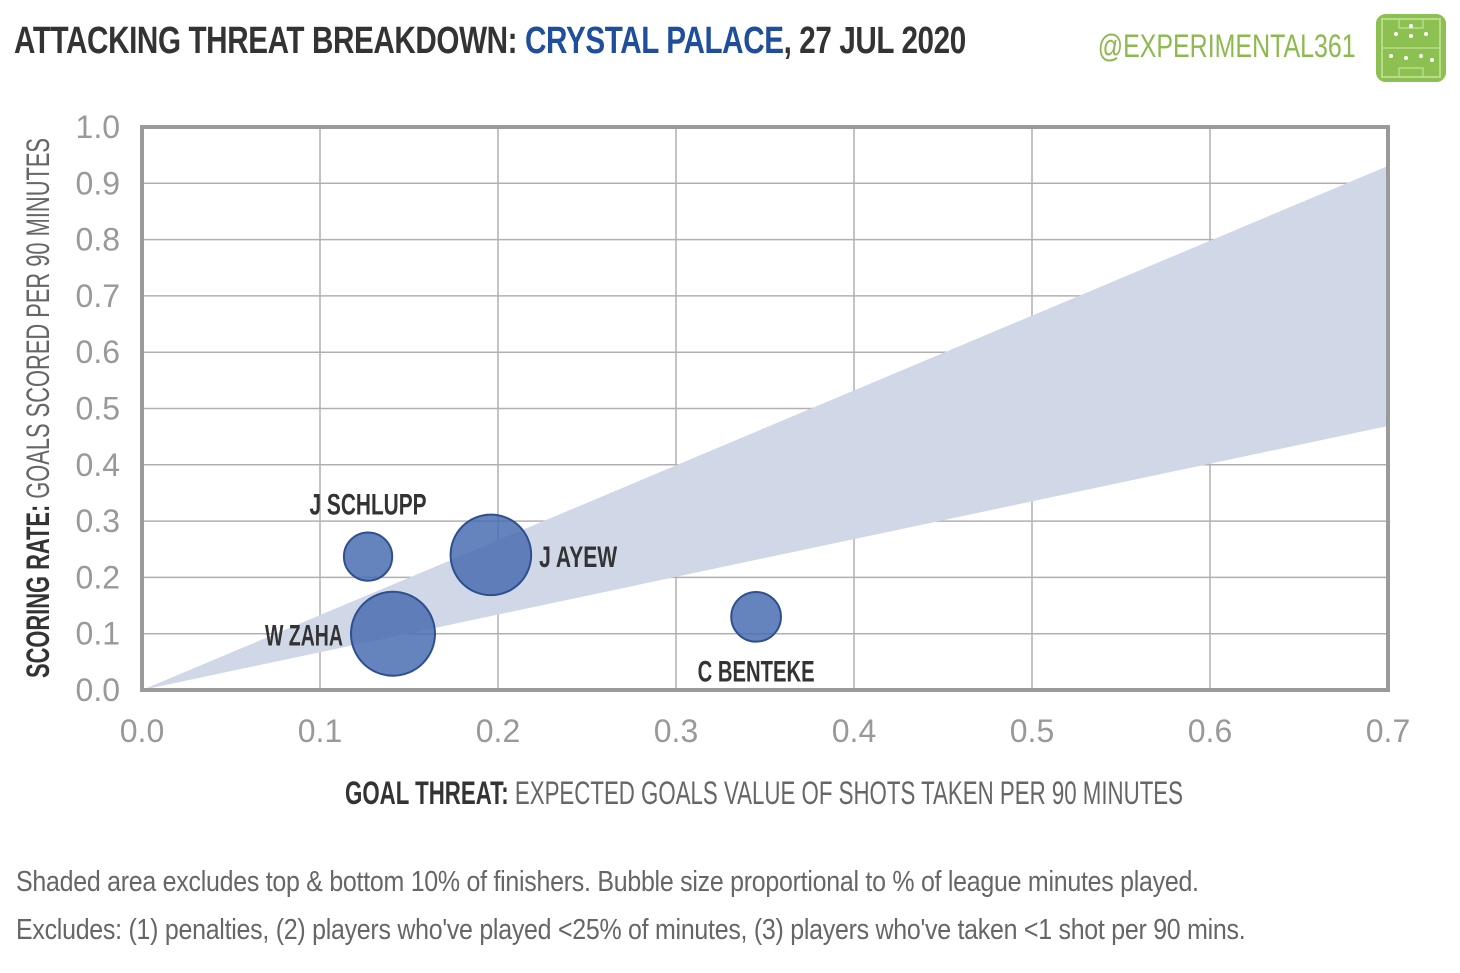  What do you see at coordinates (98, 352) in the screenshot?
I see `y-tick-label: 0.6` at bounding box center [98, 352].